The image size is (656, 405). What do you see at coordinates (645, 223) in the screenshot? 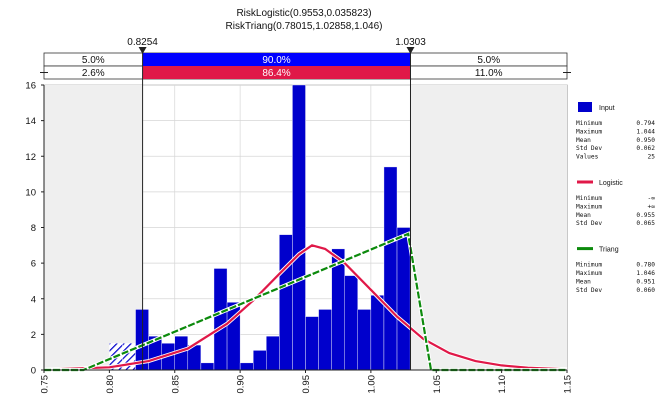
I see `legend-stat-value: 0.065` at bounding box center [645, 223].